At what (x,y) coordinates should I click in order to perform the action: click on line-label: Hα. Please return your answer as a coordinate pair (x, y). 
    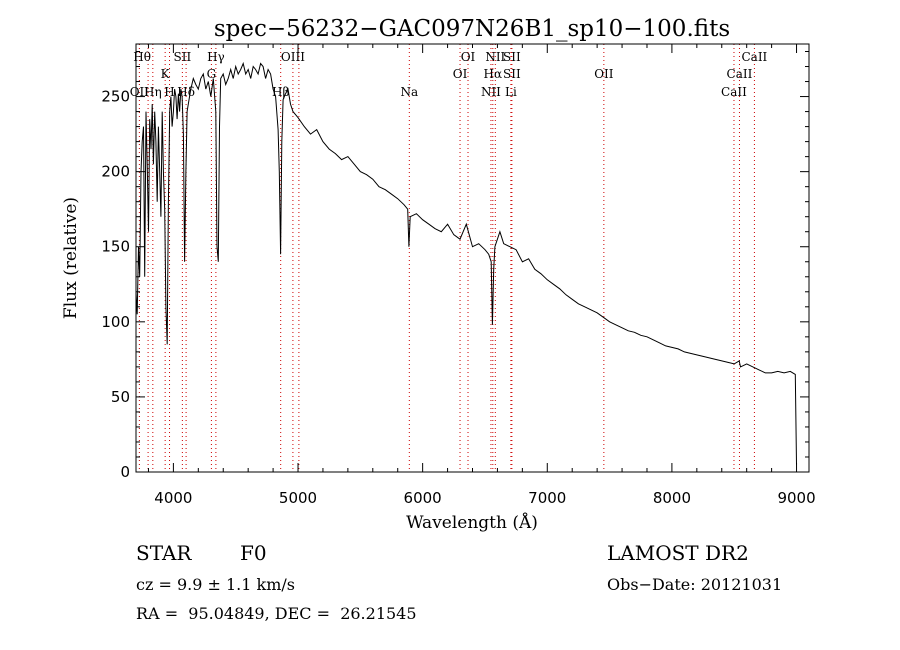
    Looking at the image, I should click on (493, 74).